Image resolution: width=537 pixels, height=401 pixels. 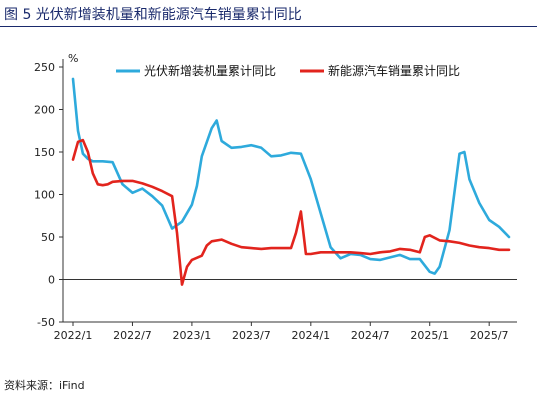 What do you see at coordinates (153, 15) in the screenshot?
I see `figure-title: 图 5 光伏新增装机量和新能源汽车销量累计同比` at bounding box center [153, 15].